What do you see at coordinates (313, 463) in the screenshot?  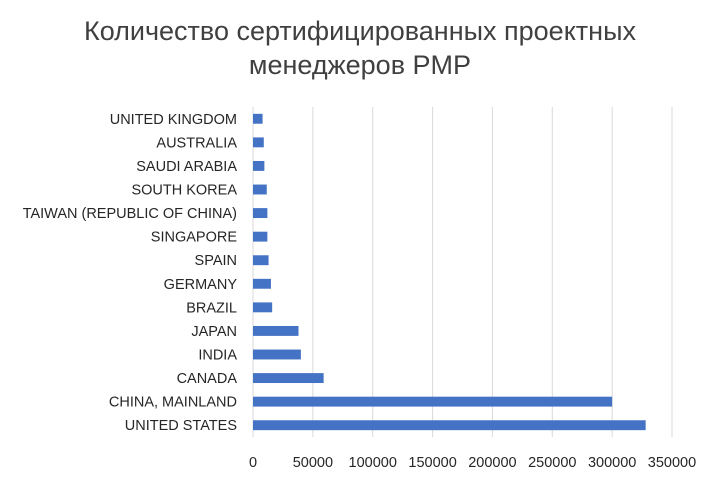 I see `x-tick-label: 50000` at bounding box center [313, 463].